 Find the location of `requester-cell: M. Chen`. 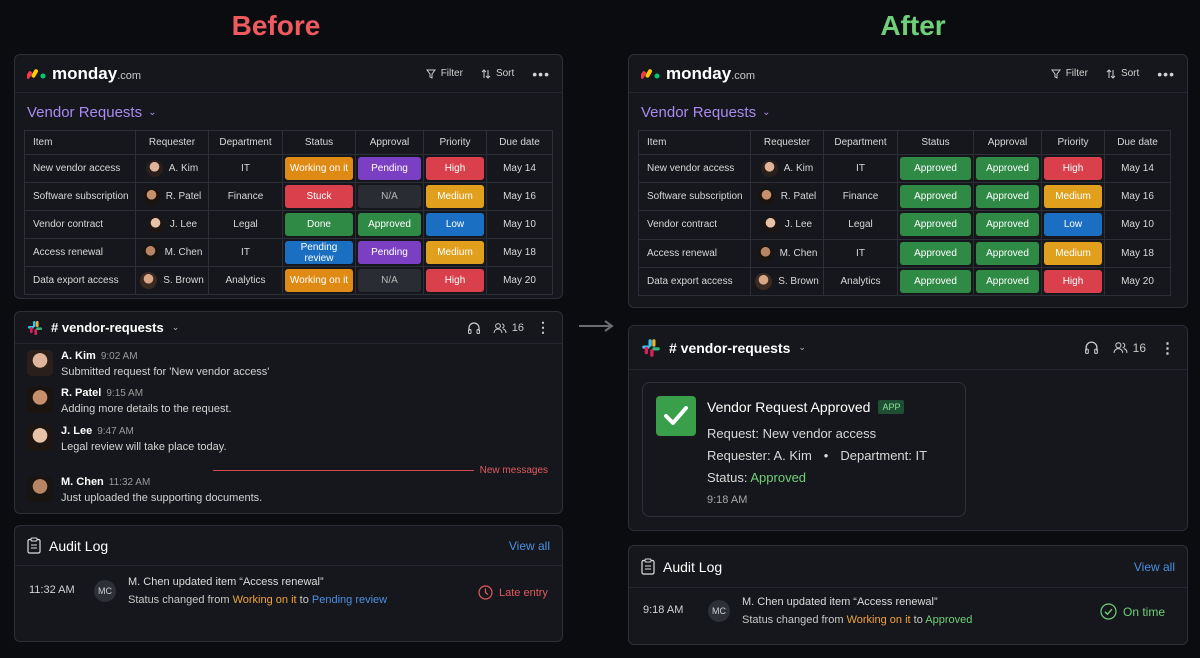

requester-cell: M. Chen is located at coordinates (787, 253).